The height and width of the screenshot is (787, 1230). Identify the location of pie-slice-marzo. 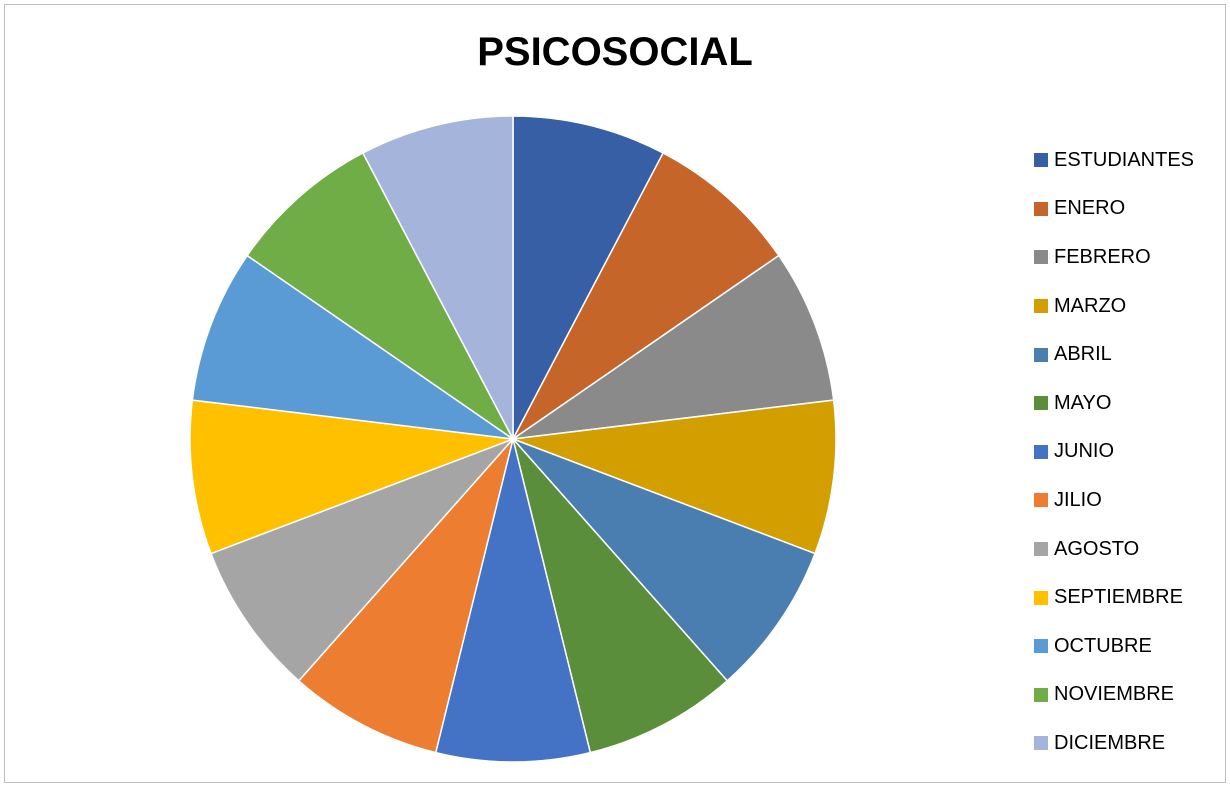
(674, 477).